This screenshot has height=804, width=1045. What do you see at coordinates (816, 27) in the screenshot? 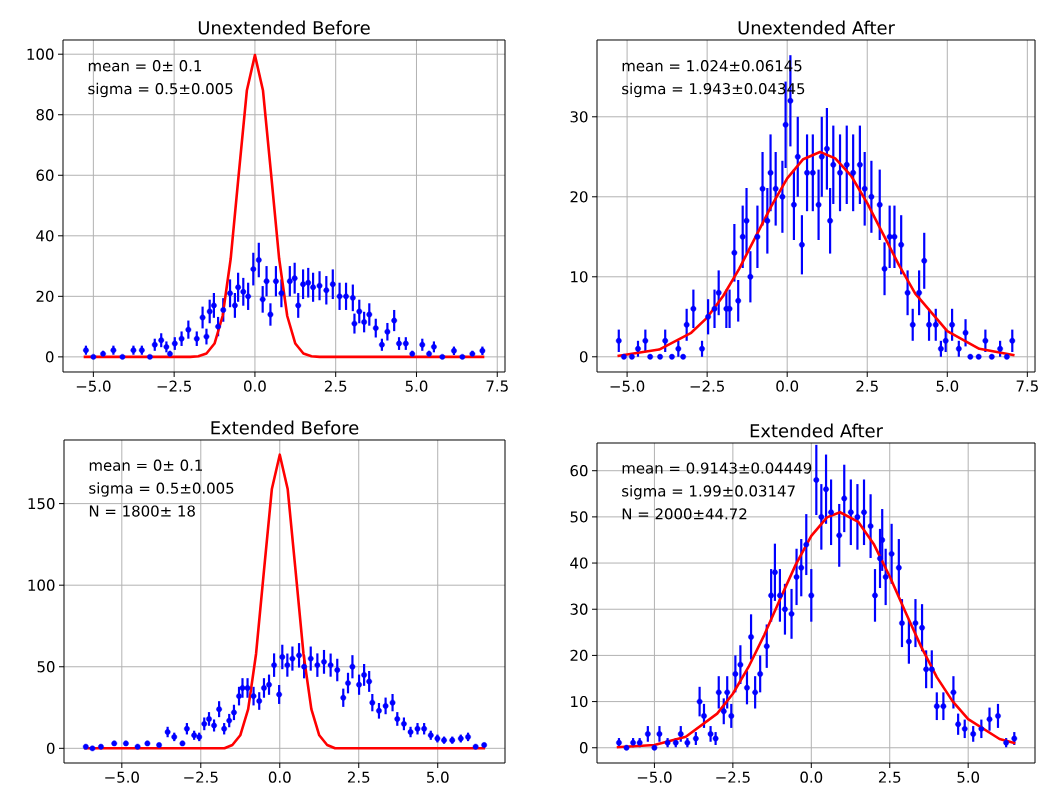
I see `chart-title: Unextended After` at bounding box center [816, 27].